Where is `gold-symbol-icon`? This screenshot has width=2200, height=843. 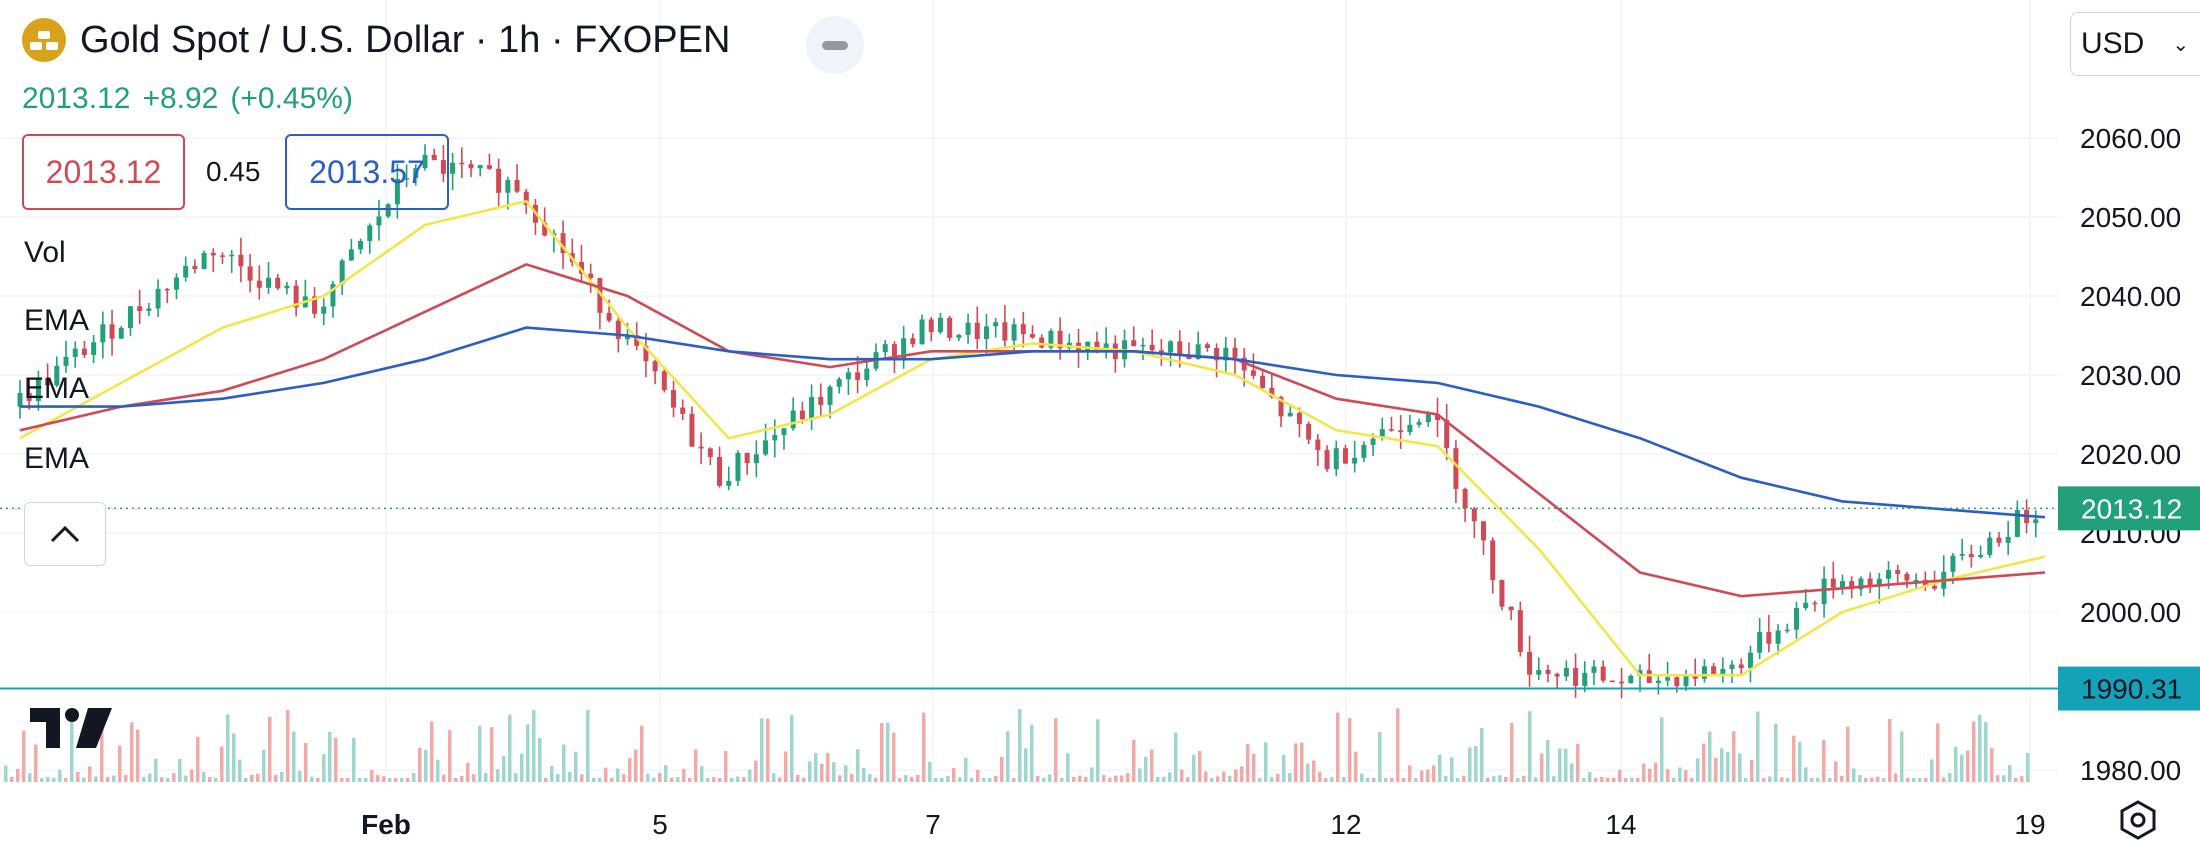 gold-symbol-icon is located at coordinates (44, 40).